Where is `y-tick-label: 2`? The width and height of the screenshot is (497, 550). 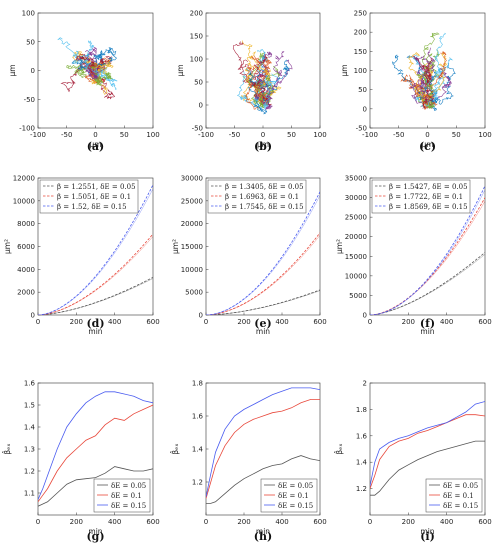
y-tick-label: 2 is located at coordinates (365, 384).